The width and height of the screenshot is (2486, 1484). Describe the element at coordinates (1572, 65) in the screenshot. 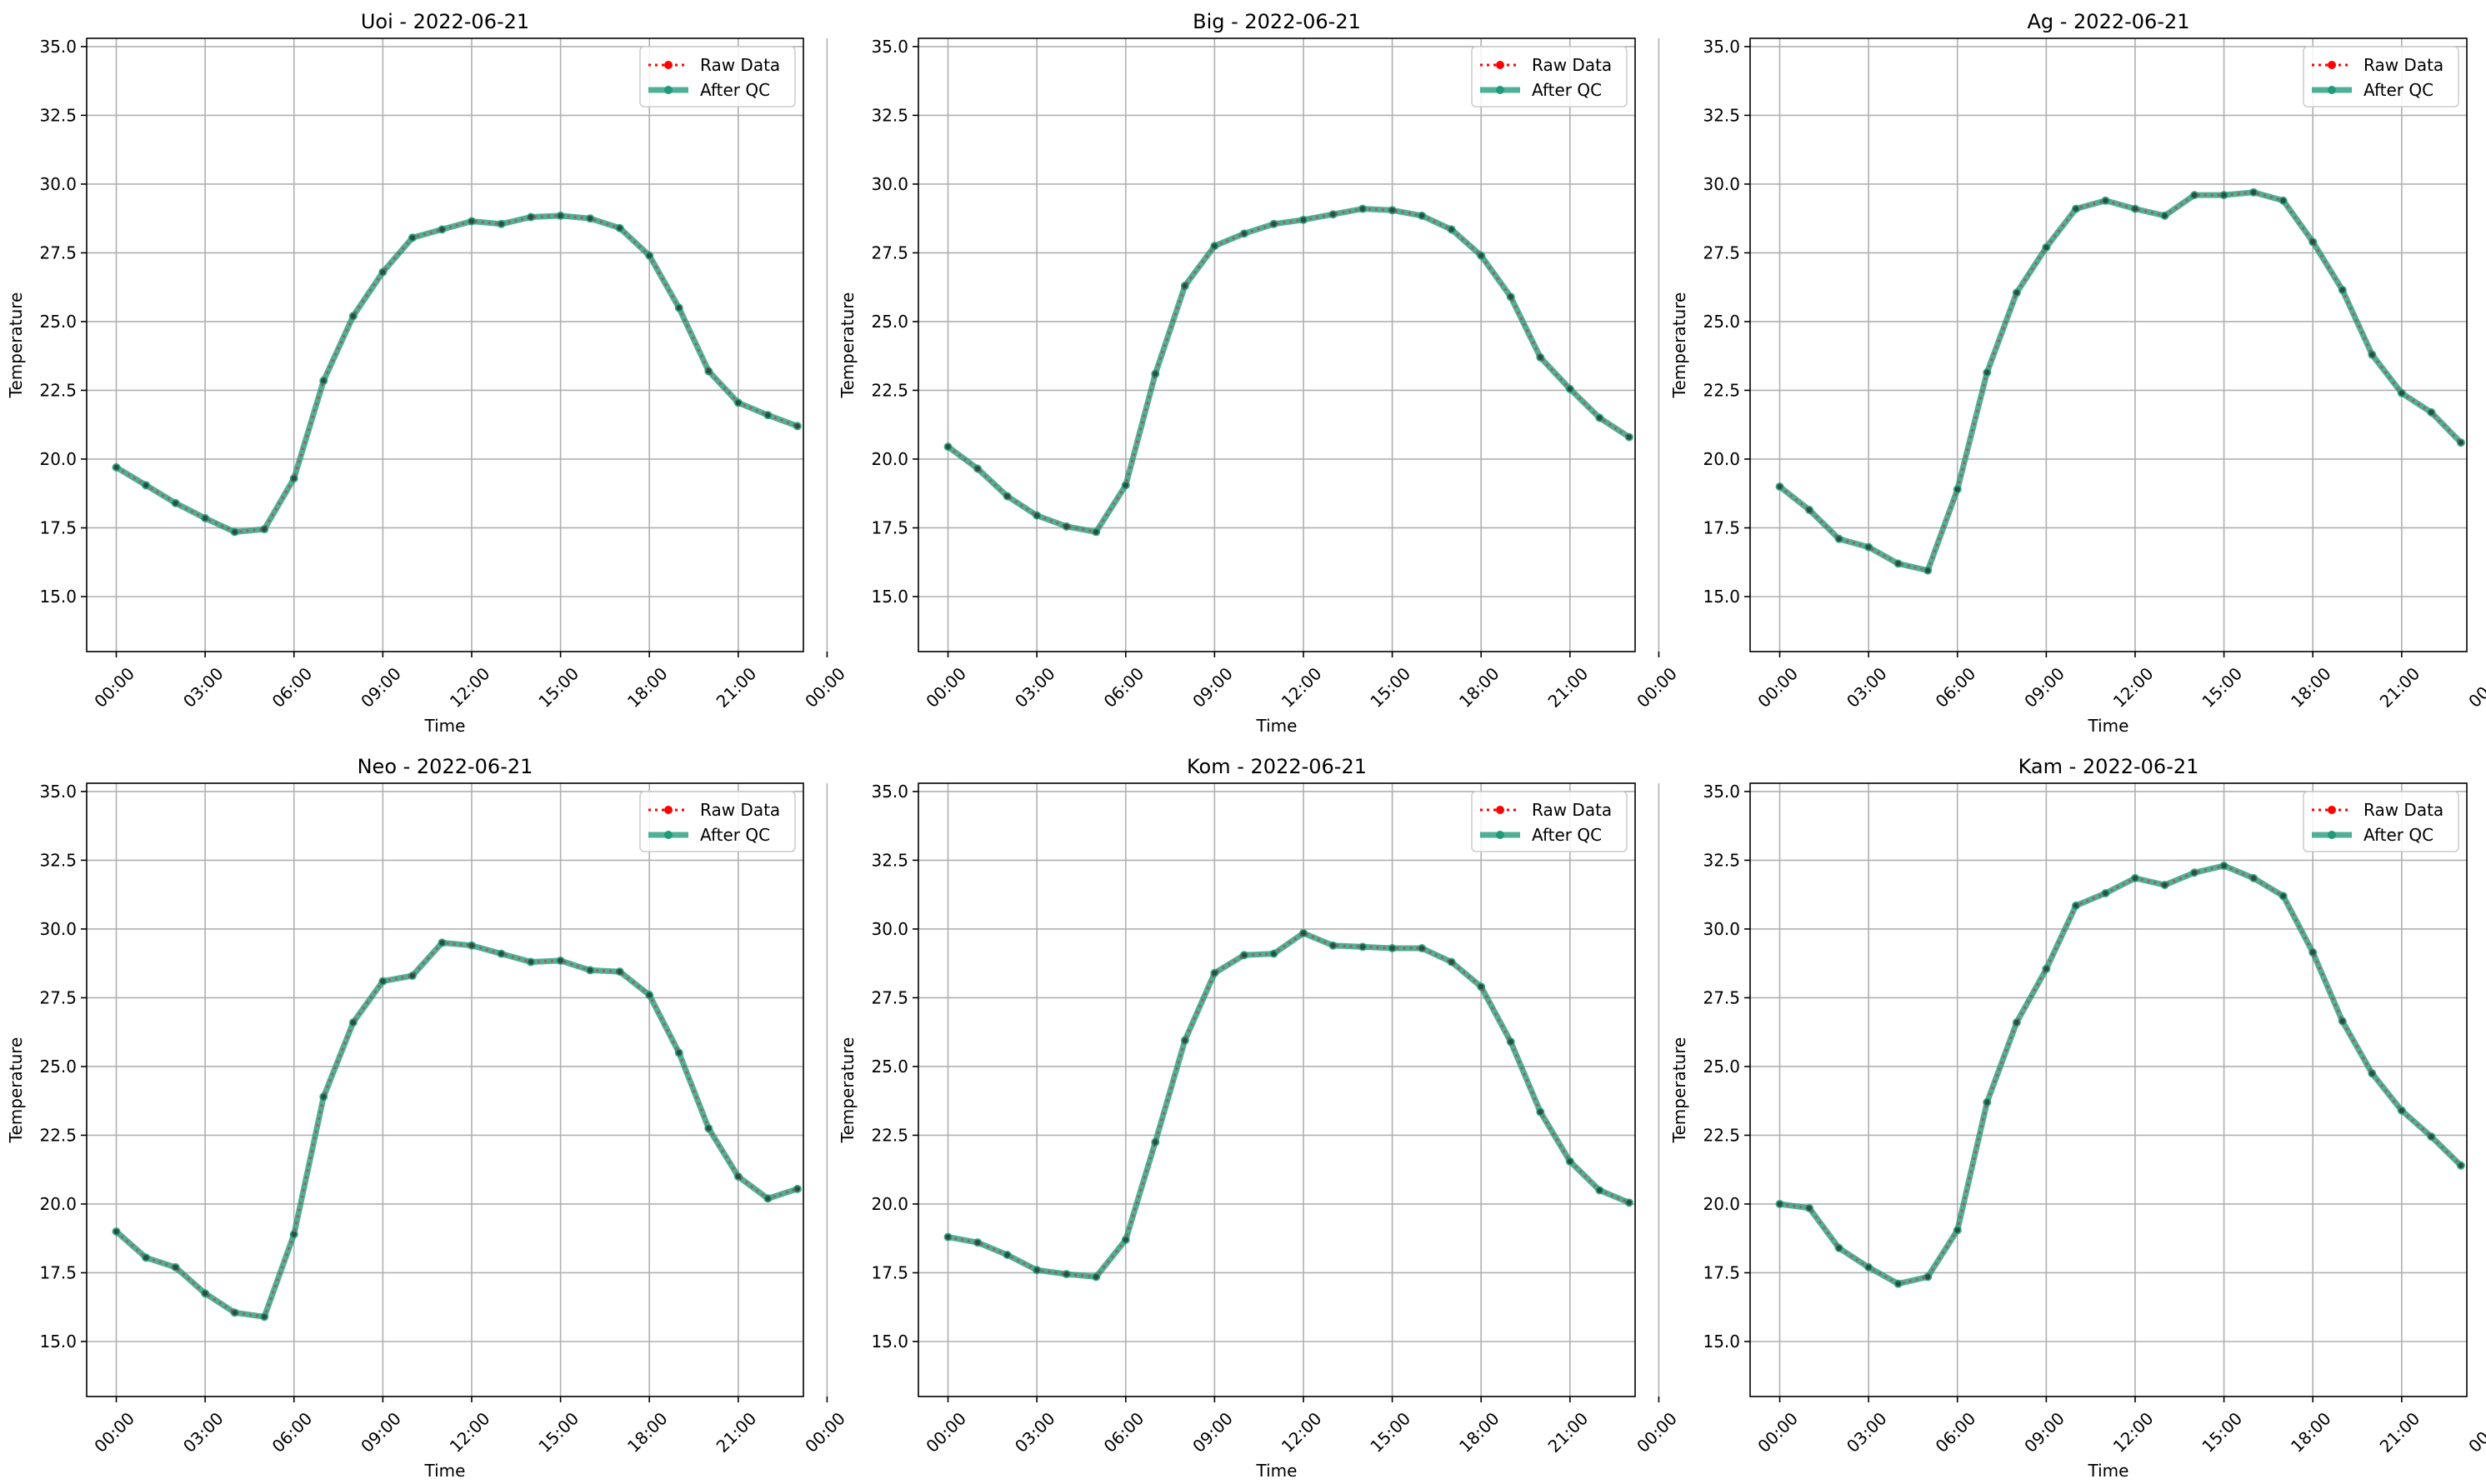

I see `legend-label-raw-data: Raw Data` at that location.